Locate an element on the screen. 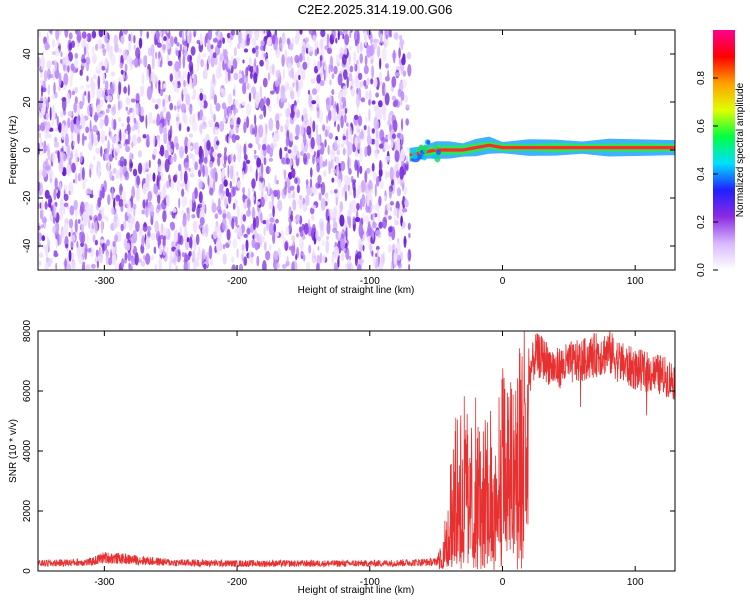  y-tick-label: -20 is located at coordinates (27, 197).